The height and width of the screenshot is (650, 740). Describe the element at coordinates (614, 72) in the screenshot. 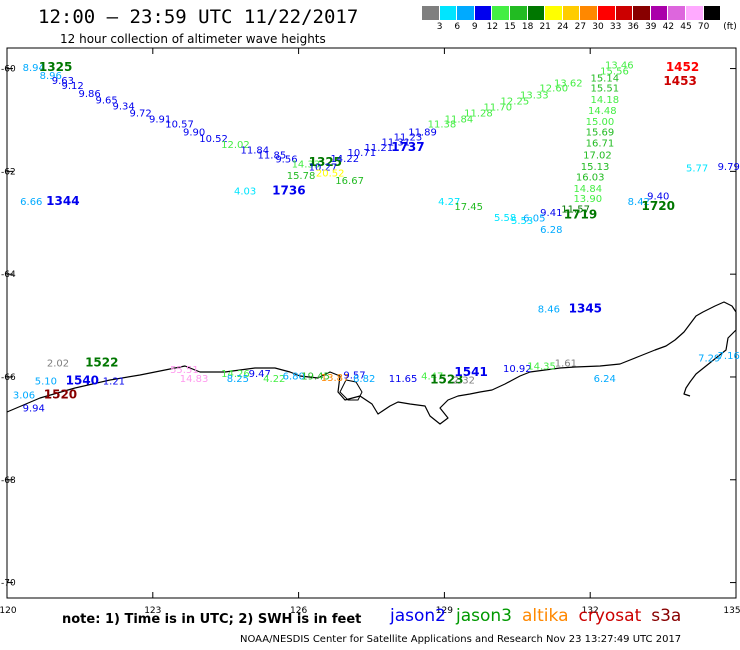

I see `wave-height-label: 15.56` at that location.